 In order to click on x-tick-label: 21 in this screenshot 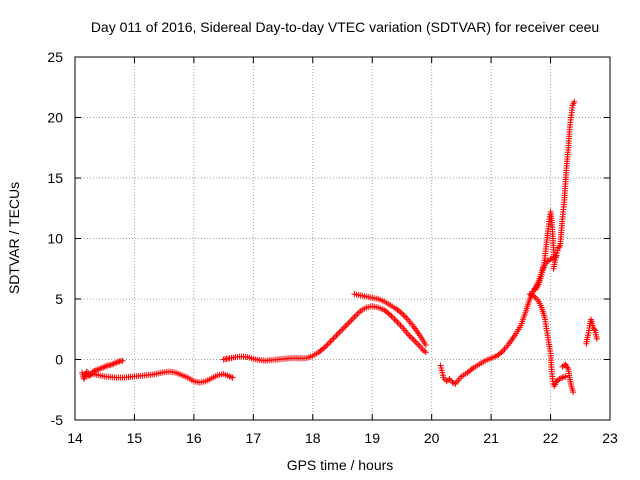, I will do `click(491, 438)`.